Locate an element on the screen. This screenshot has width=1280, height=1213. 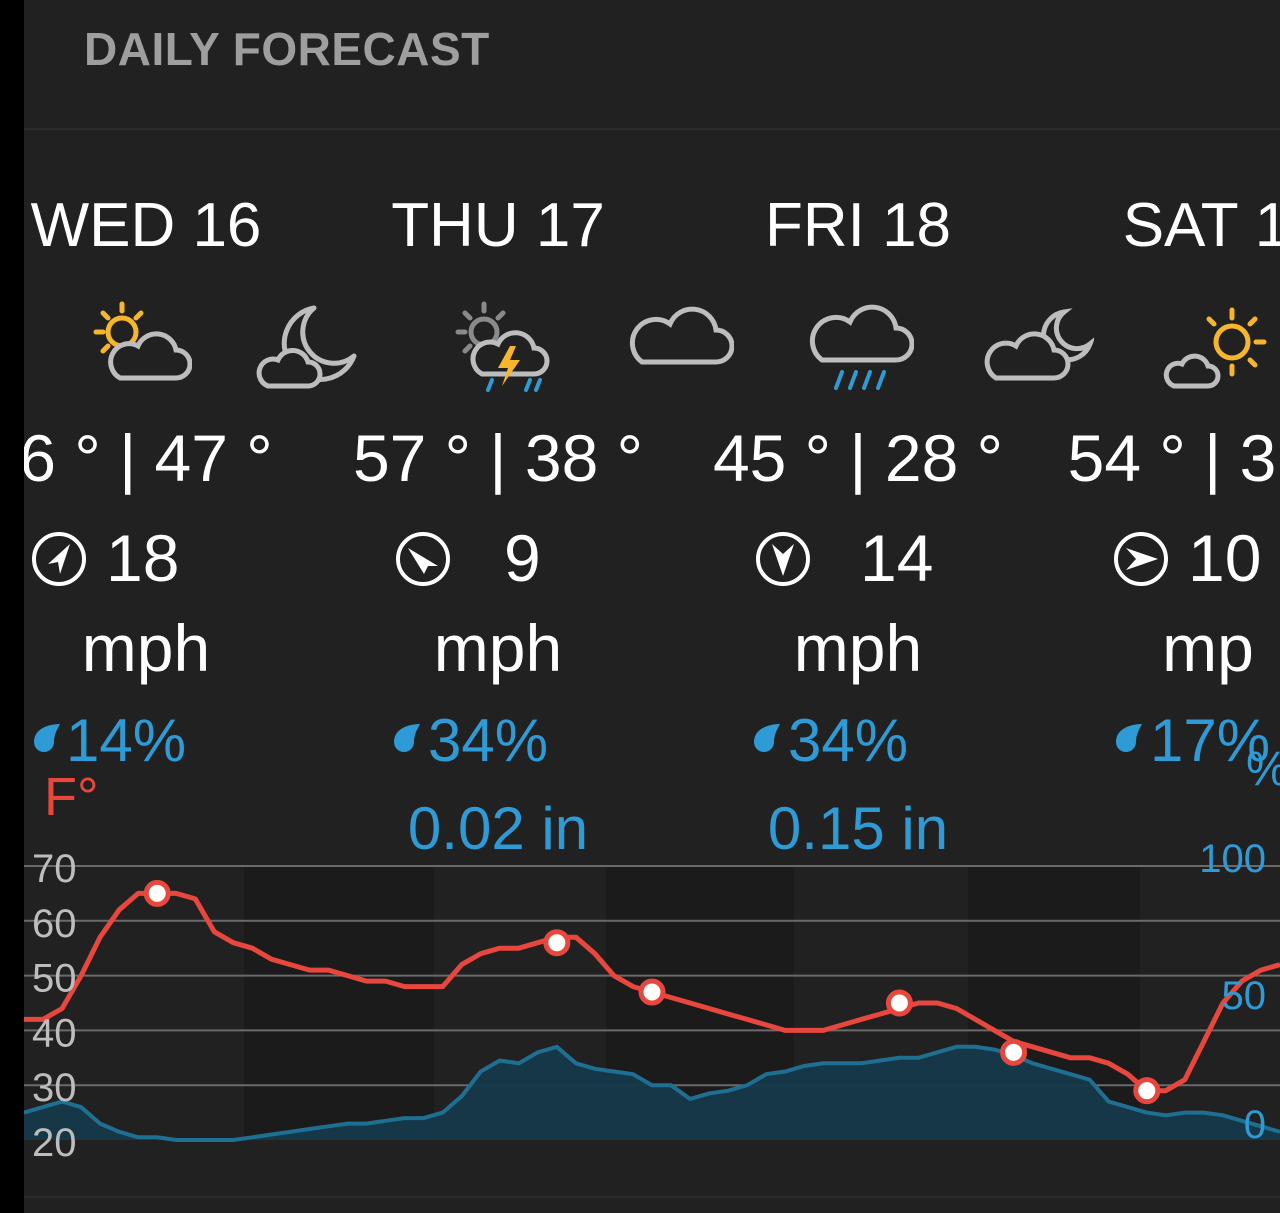
day-column: SAT 1 54 ° | 3 10 mp is located at coordinates (1158, 435).